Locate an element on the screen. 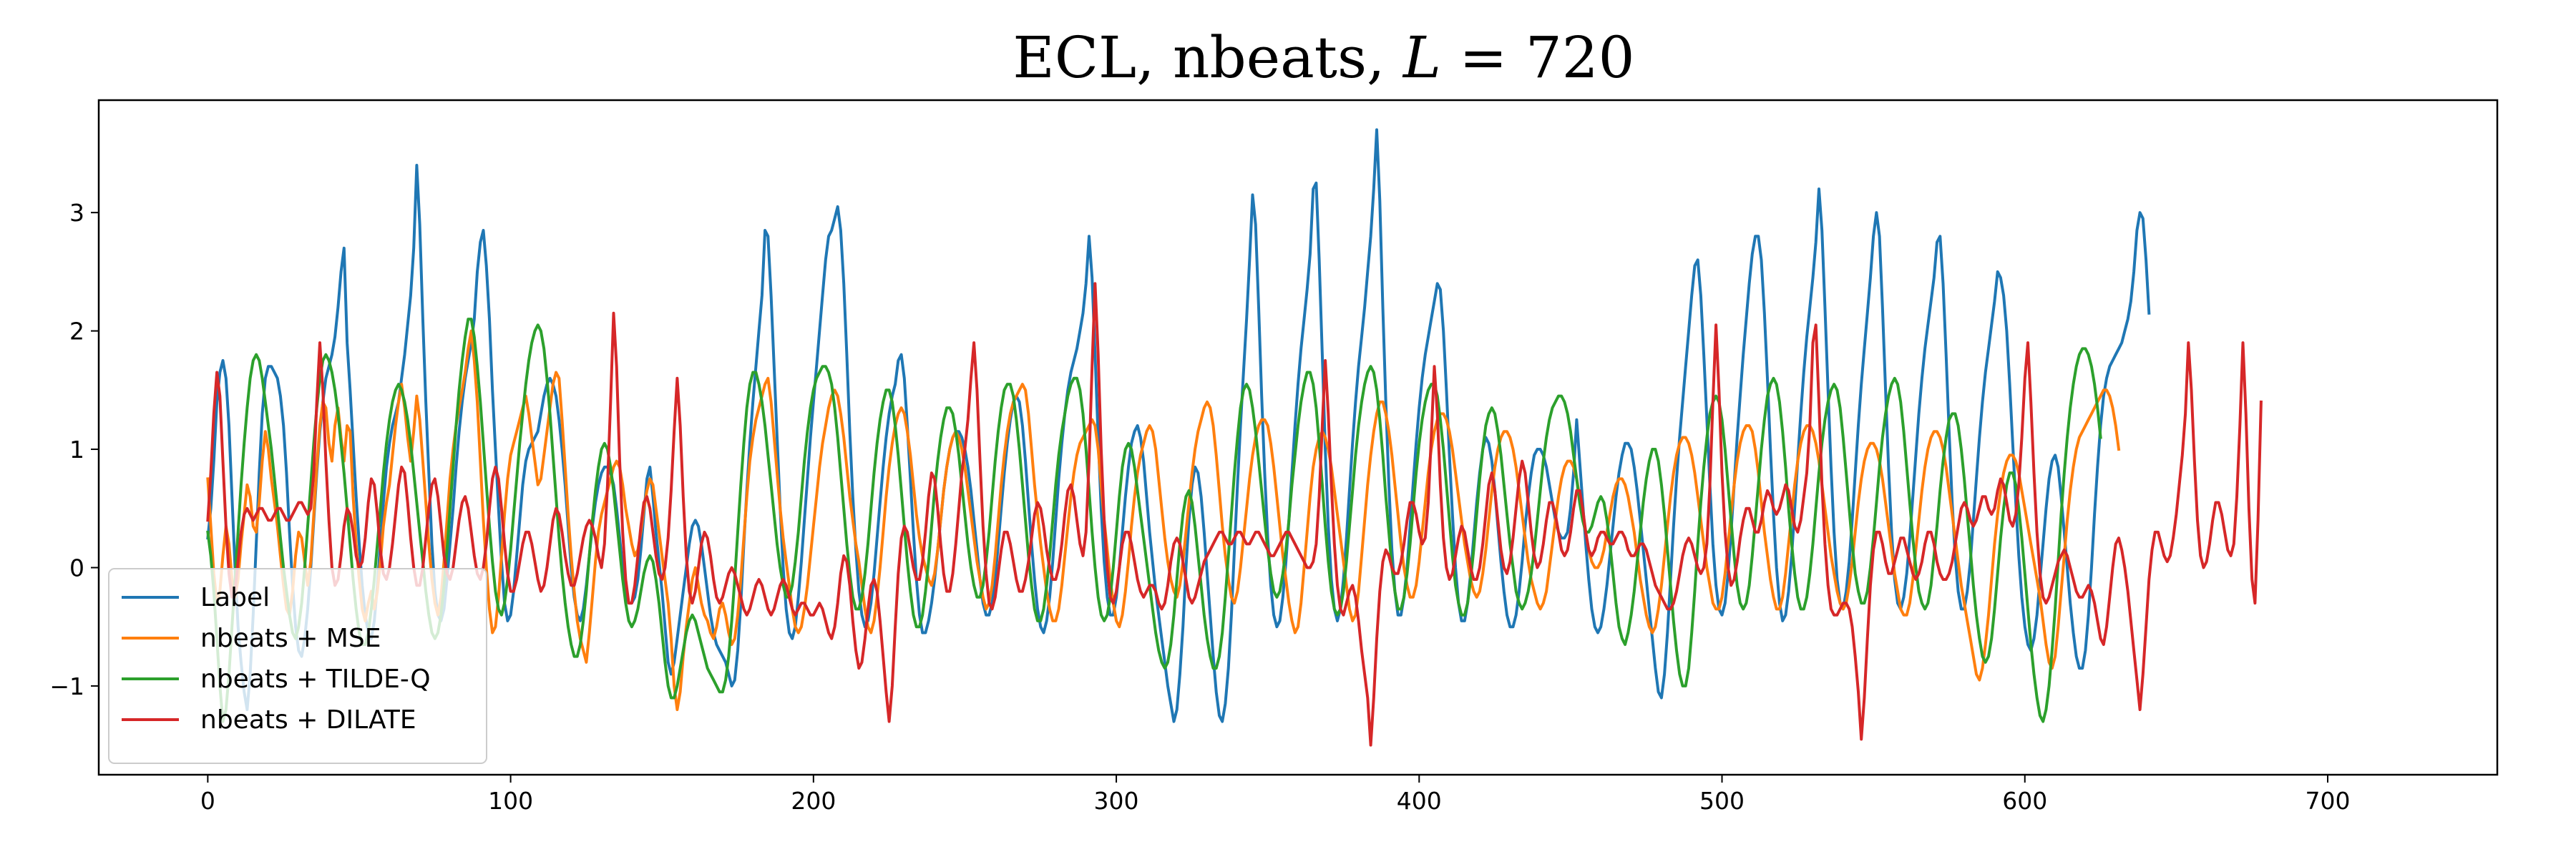 Image resolution: width=2576 pixels, height=862 pixels. y-tick-label-4: 3 is located at coordinates (76, 213).